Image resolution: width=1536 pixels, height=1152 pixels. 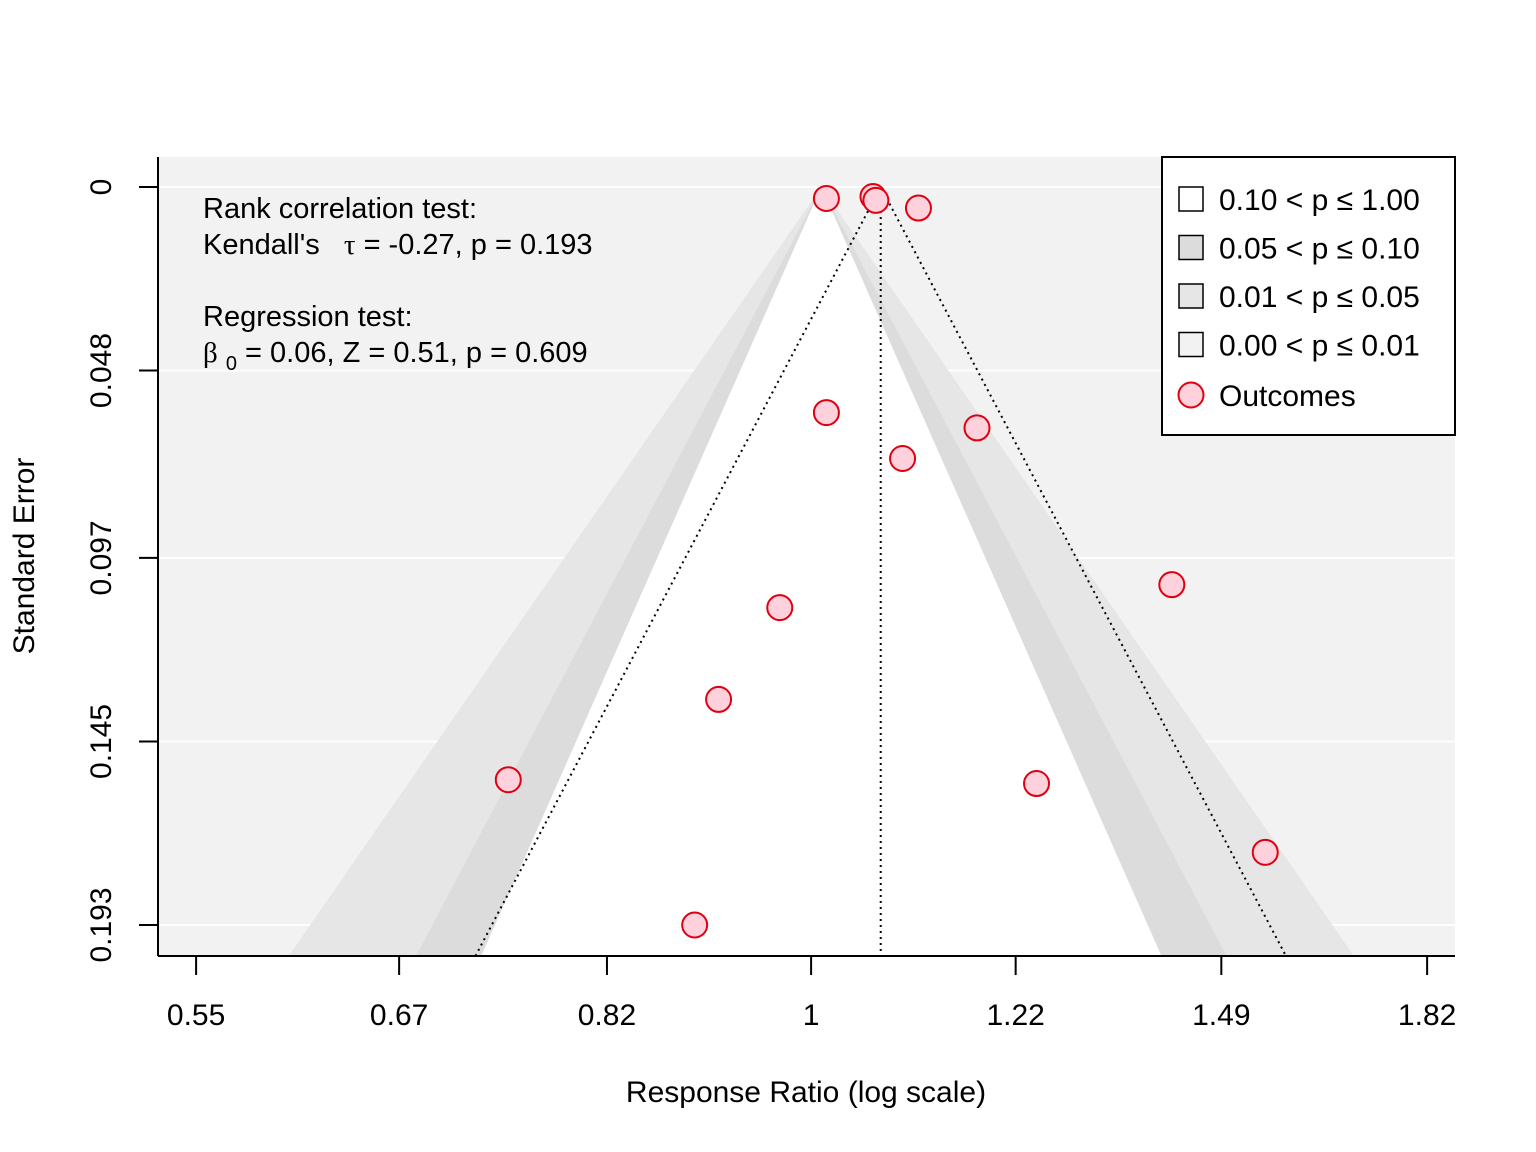 I want to click on y-tick-label: 0.097, so click(x=101, y=557).